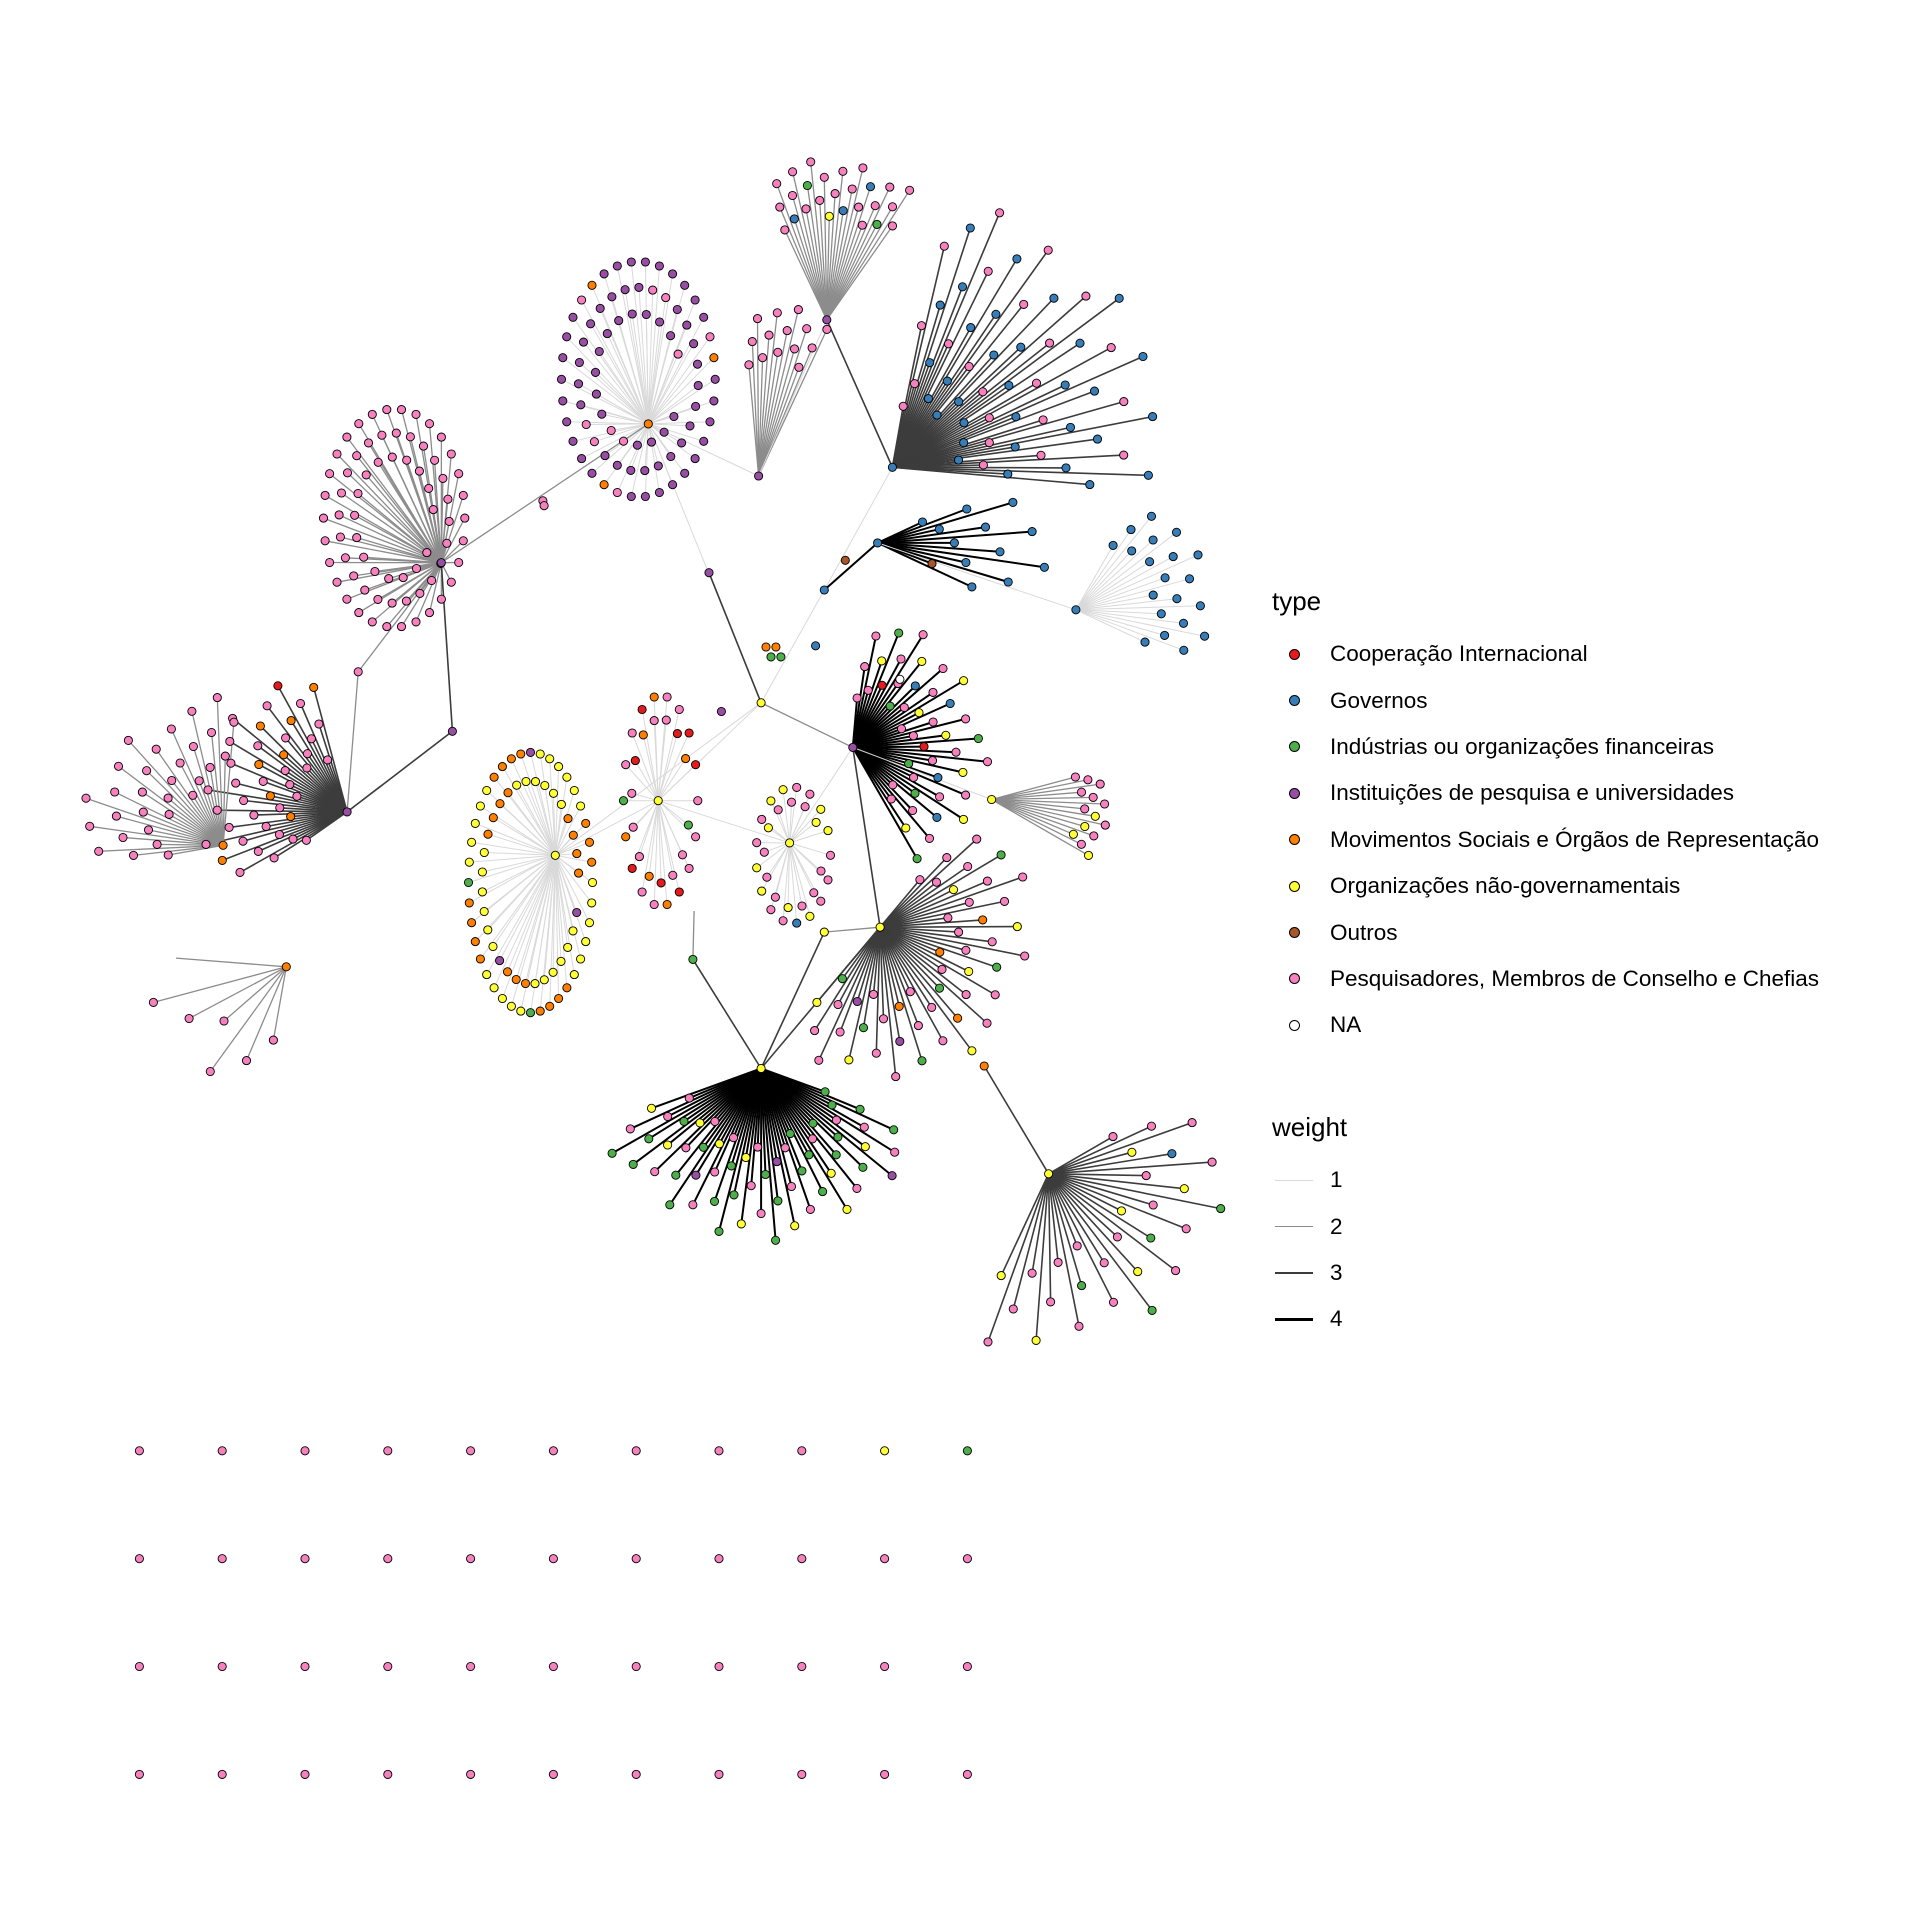 This screenshot has width=1920, height=1920. What do you see at coordinates (1505, 886) in the screenshot?
I see `legend-label: Organizações não-governamentais` at bounding box center [1505, 886].